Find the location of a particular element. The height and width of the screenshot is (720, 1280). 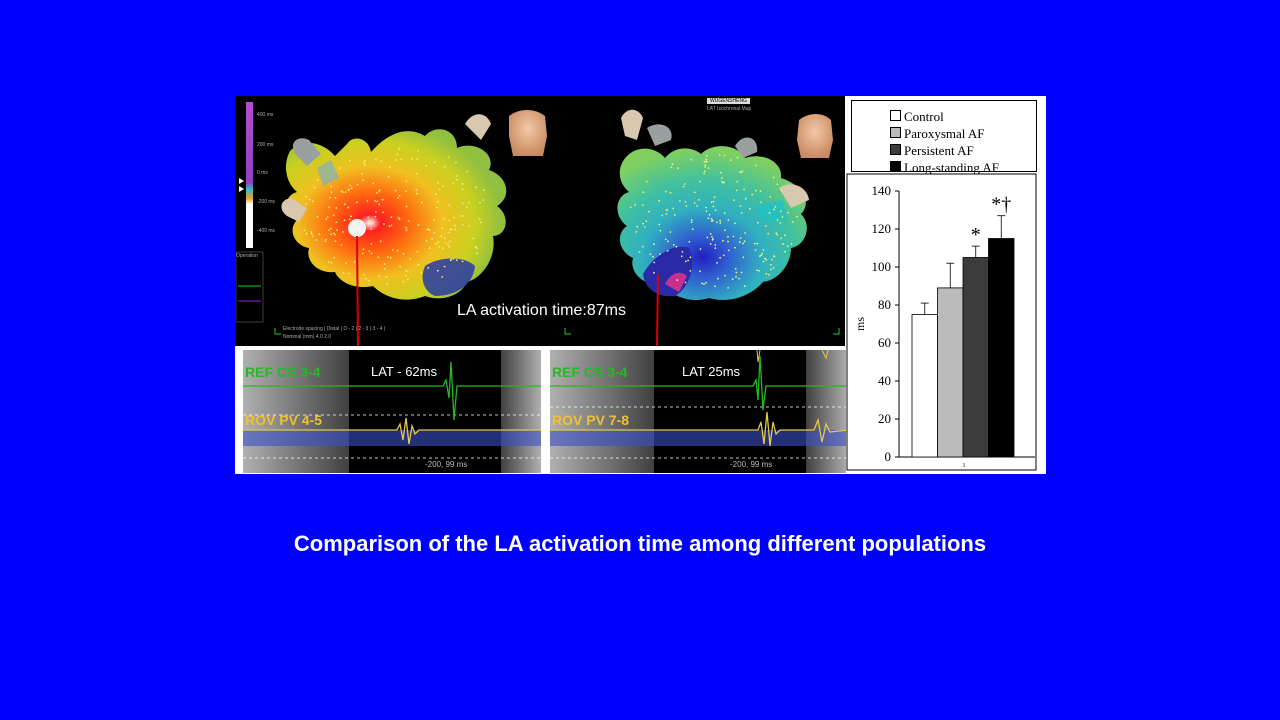

left-atrium-map-right-view is located at coordinates (713, 205).